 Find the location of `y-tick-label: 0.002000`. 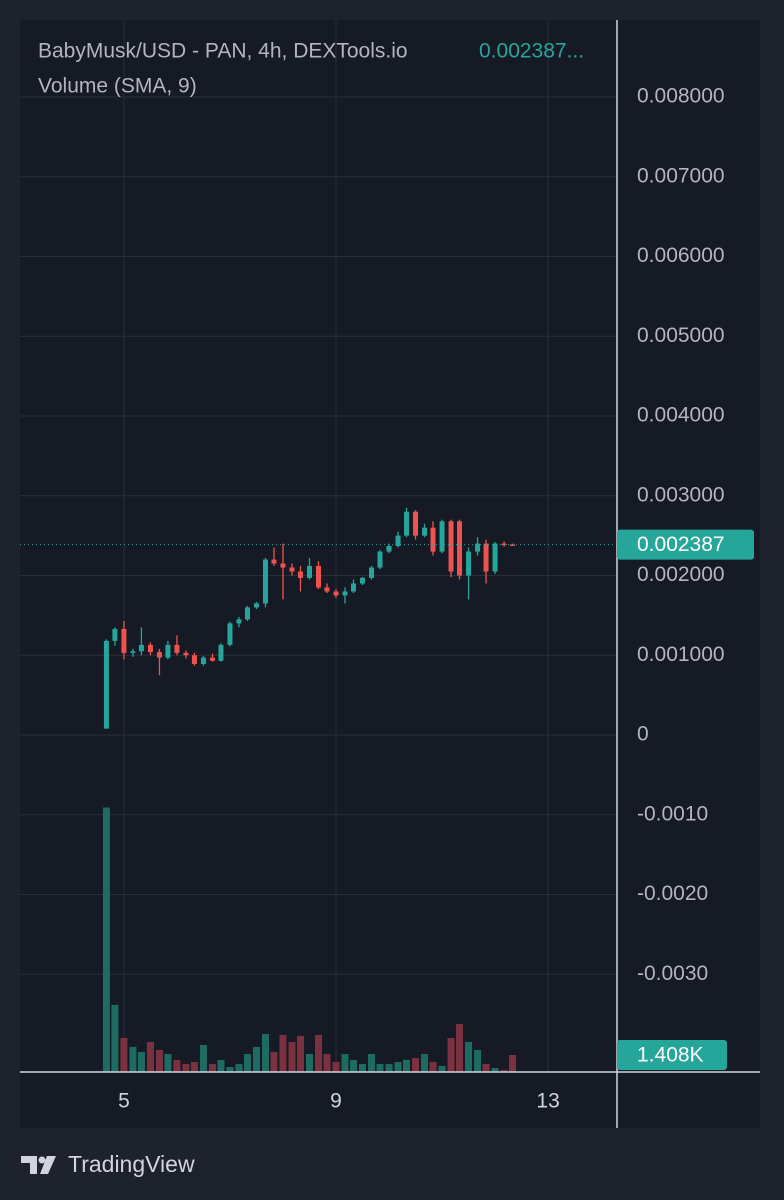

y-tick-label: 0.002000 is located at coordinates (681, 574).